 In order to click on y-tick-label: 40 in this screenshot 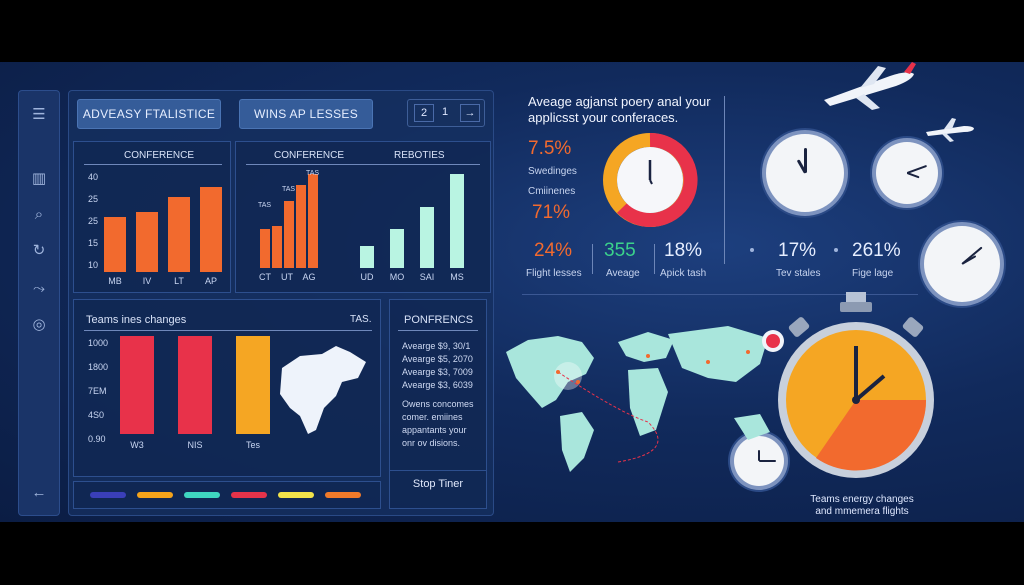, I will do `click(93, 177)`.